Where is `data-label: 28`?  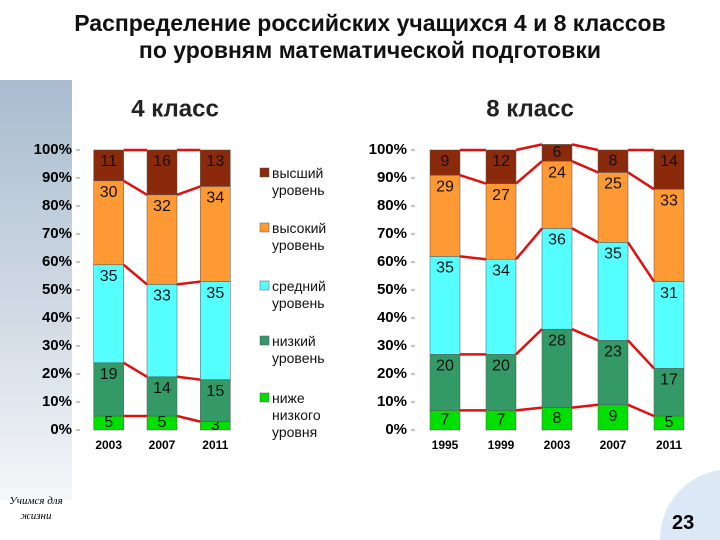 data-label: 28 is located at coordinates (557, 340).